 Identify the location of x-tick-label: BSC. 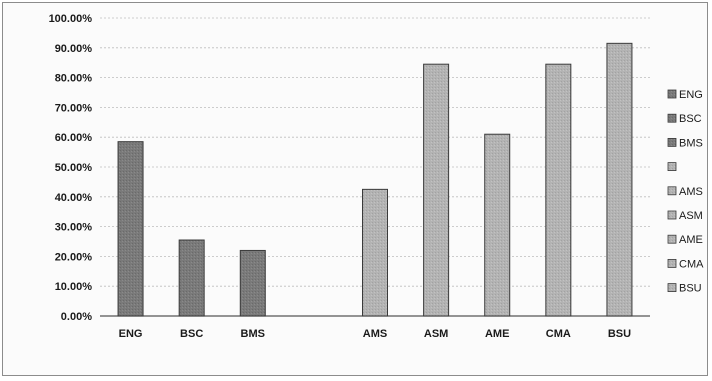
(191, 334).